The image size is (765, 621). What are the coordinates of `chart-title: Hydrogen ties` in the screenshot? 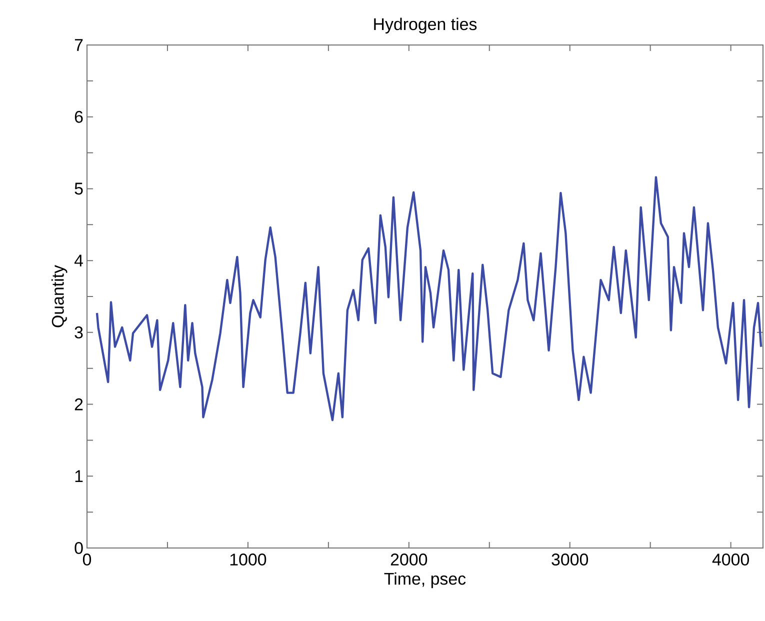 It's located at (425, 26).